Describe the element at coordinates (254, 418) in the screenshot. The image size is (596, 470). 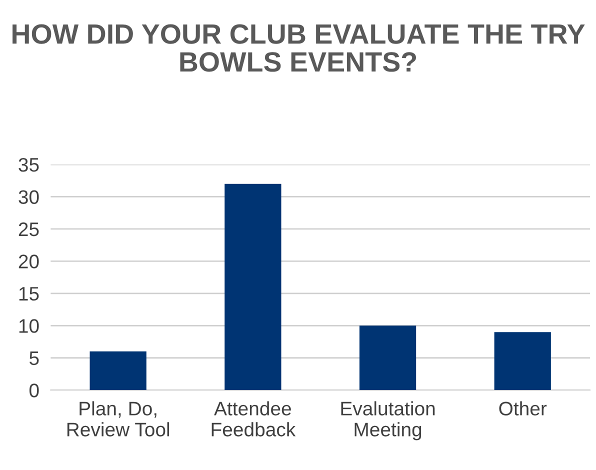
I see `x-tick-label: Attendee Feedback` at that location.